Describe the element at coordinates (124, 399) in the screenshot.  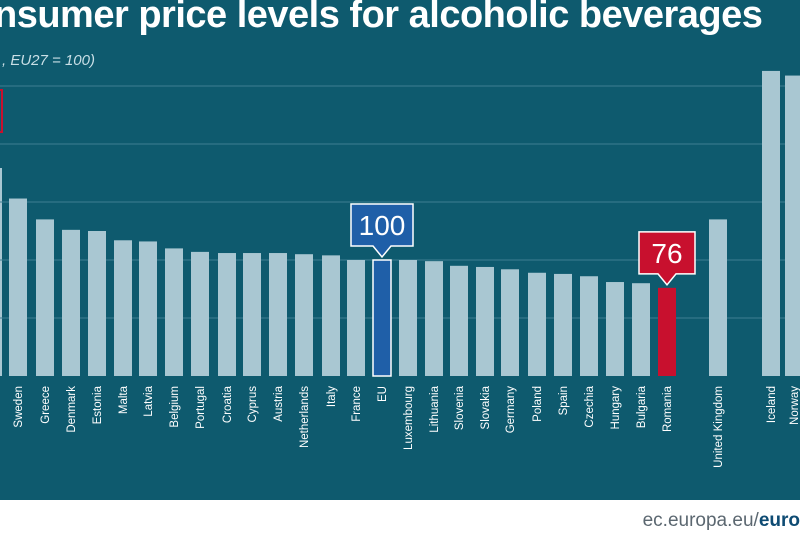
I see `tick-label-malta: Malta` at that location.